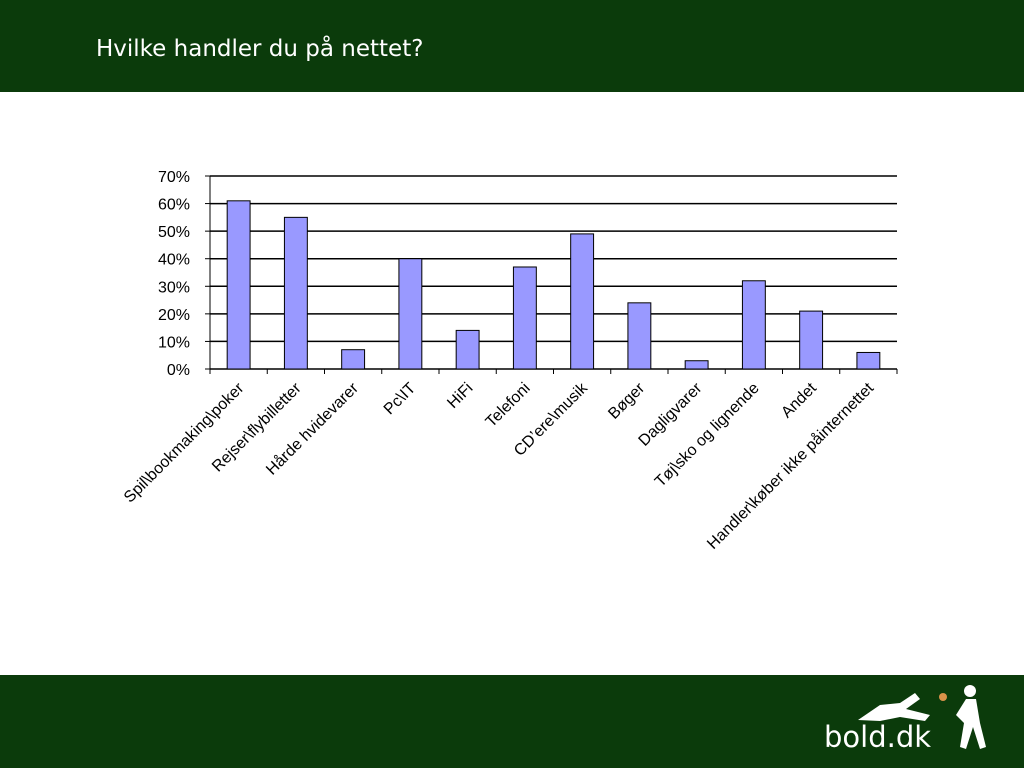  What do you see at coordinates (260, 49) in the screenshot?
I see `slide-title: Hvilke handler du på nettet?` at bounding box center [260, 49].